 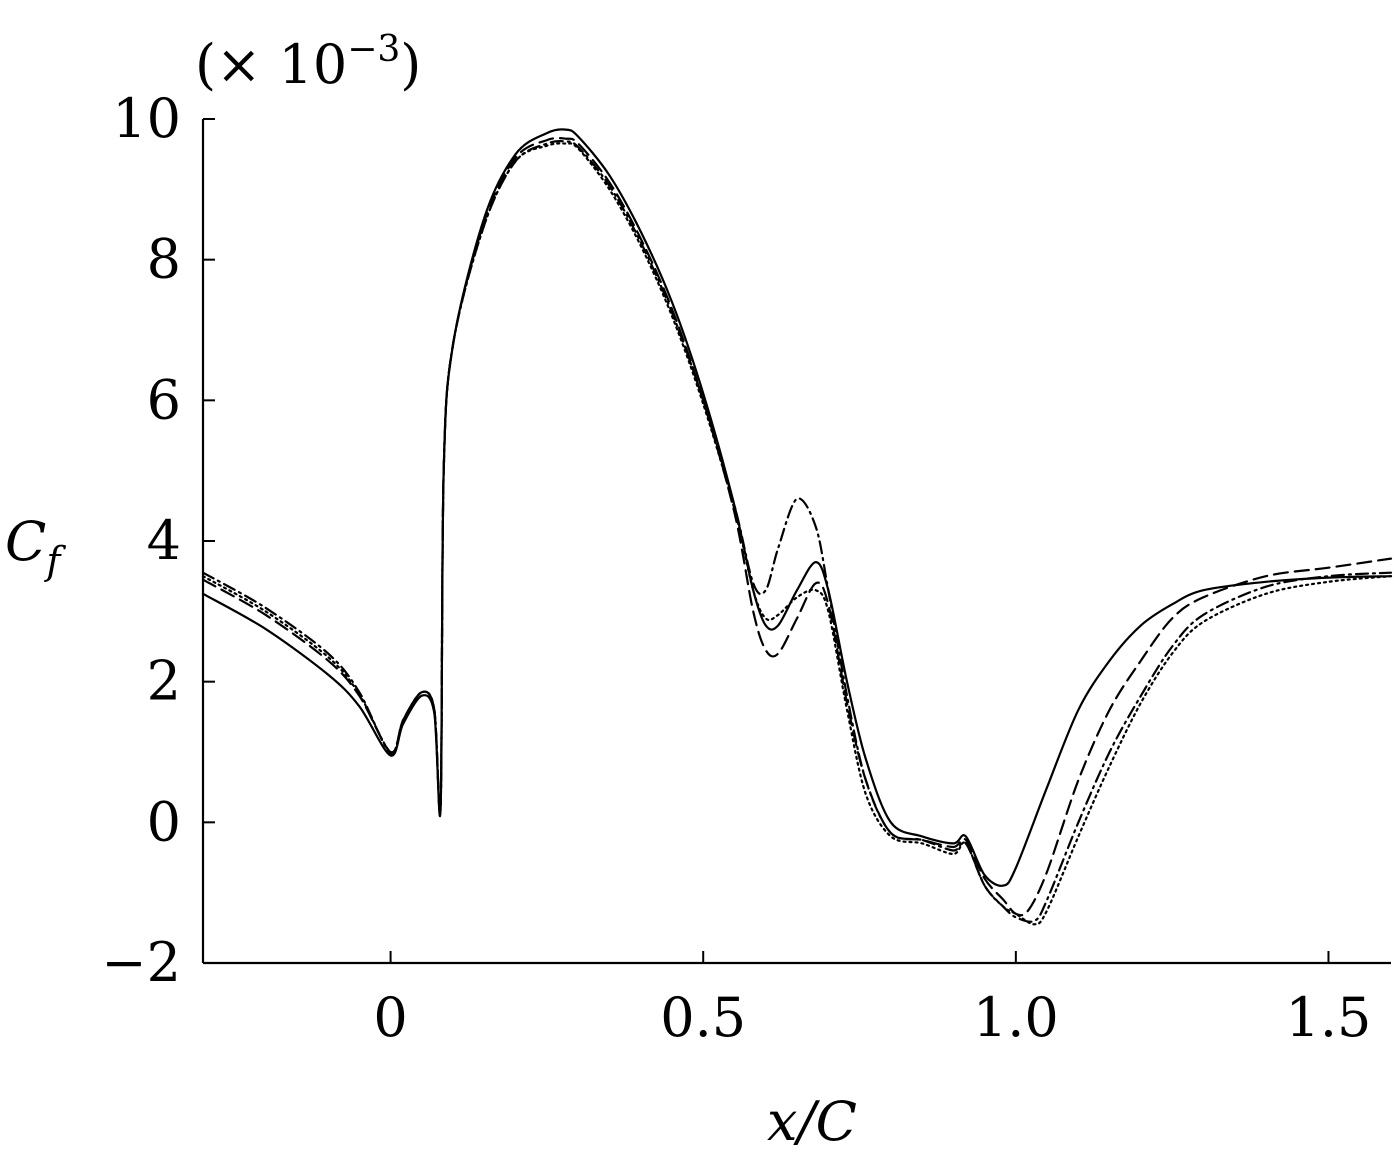 I want to click on y-tick-label: 6, so click(x=164, y=399).